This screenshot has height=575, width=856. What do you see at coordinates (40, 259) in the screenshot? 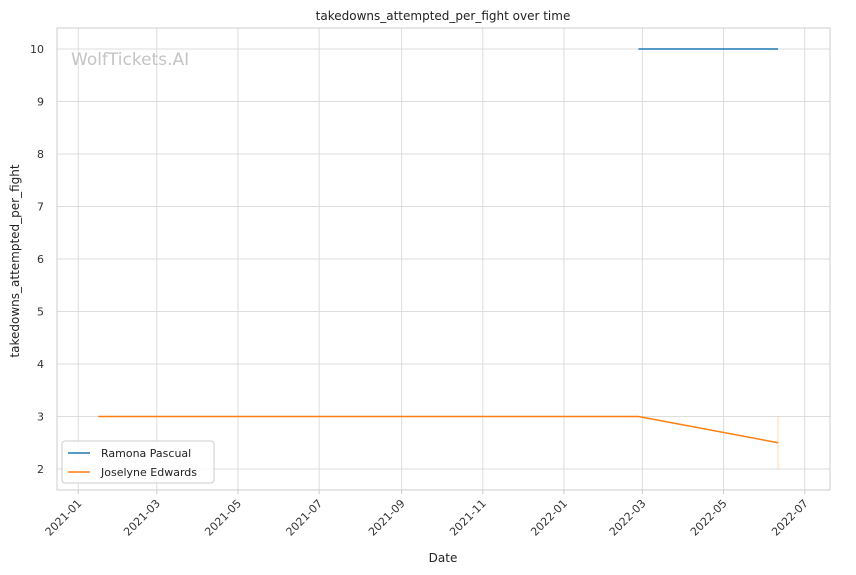
I see `y-tick-label: 6` at bounding box center [40, 259].